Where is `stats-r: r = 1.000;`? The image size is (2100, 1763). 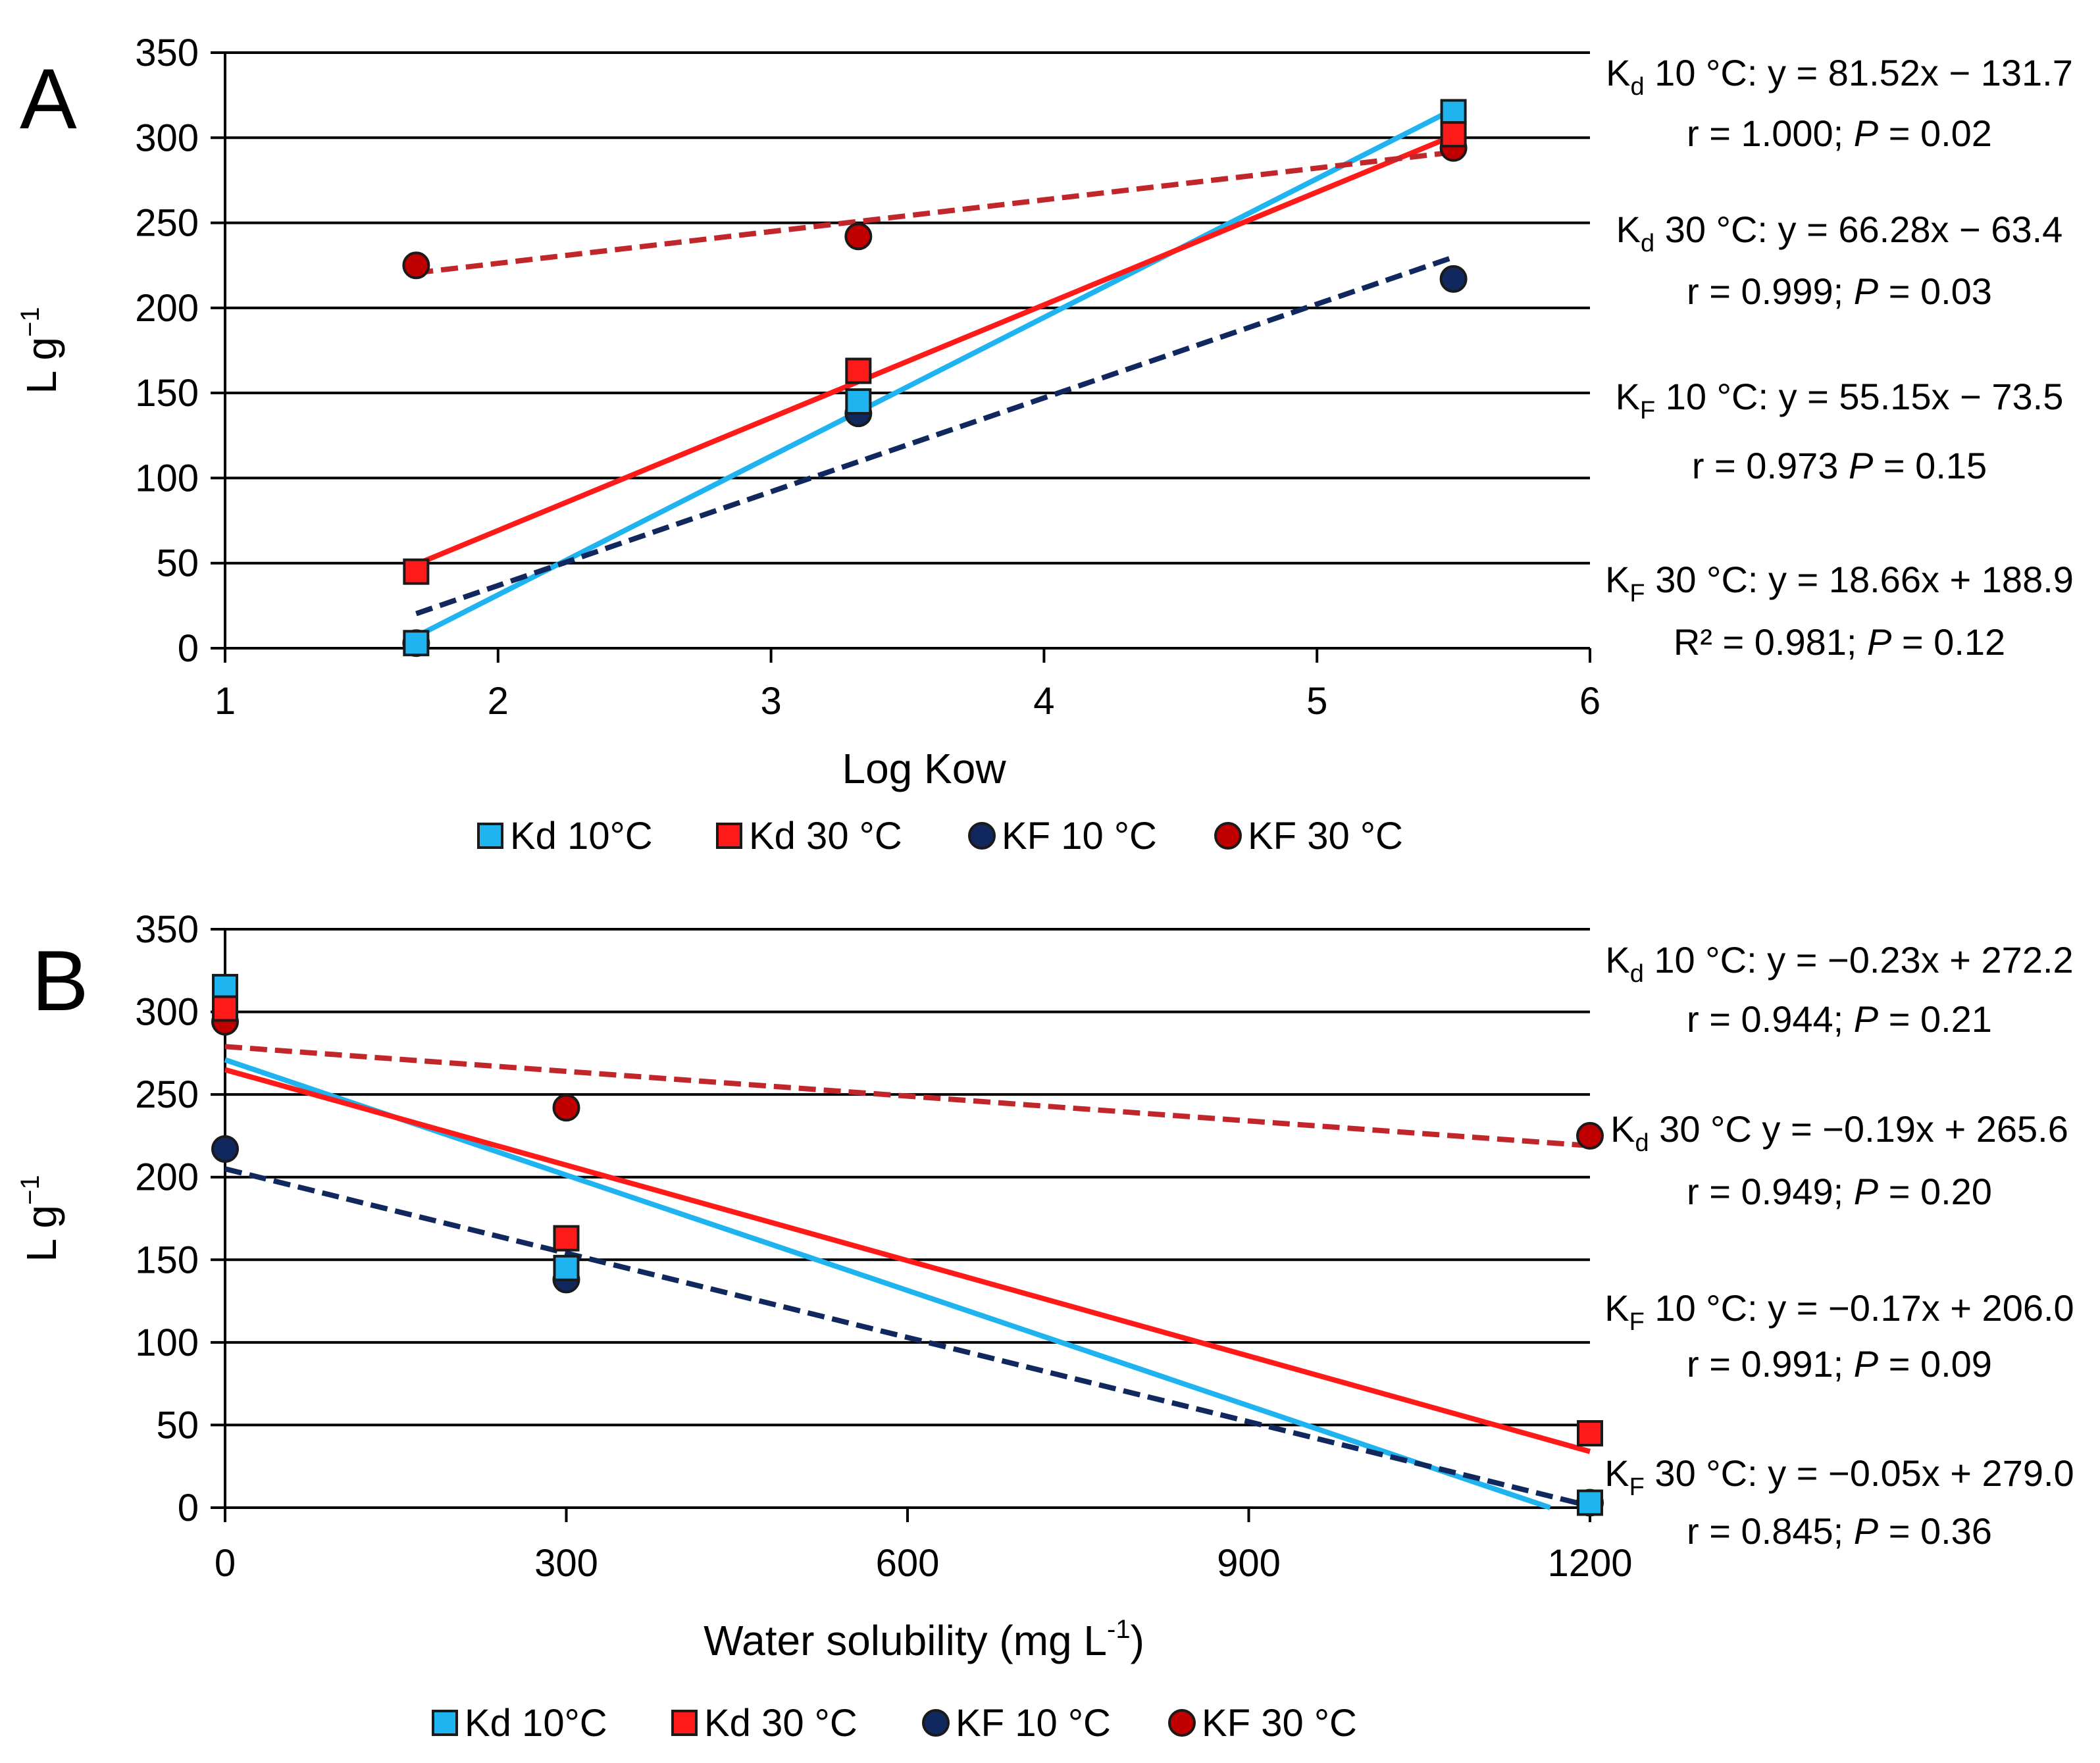
stats-r: r = 1.000; is located at coordinates (1770, 133).